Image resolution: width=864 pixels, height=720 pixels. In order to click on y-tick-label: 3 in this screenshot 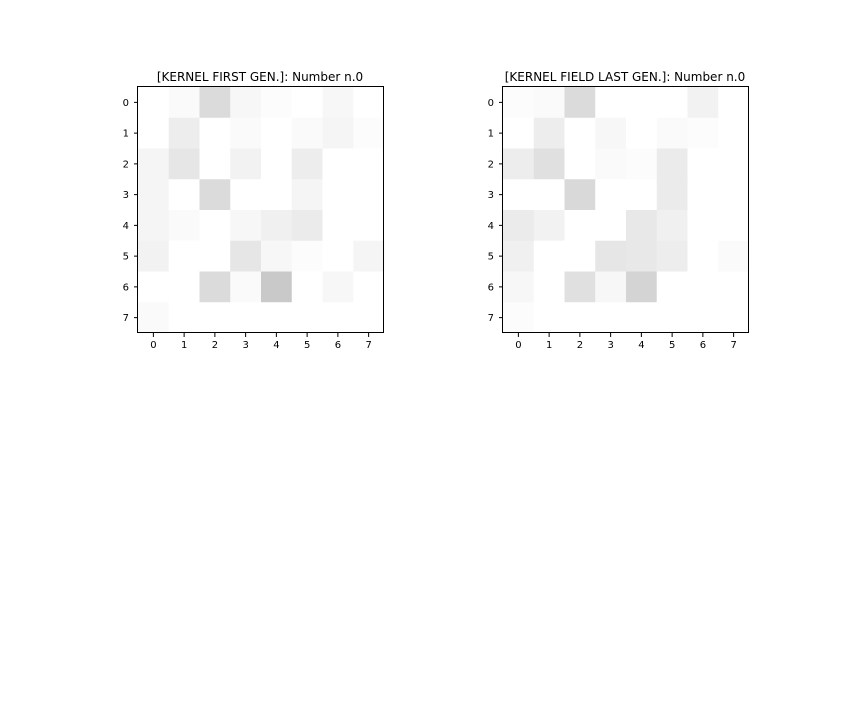, I will do `click(491, 195)`.